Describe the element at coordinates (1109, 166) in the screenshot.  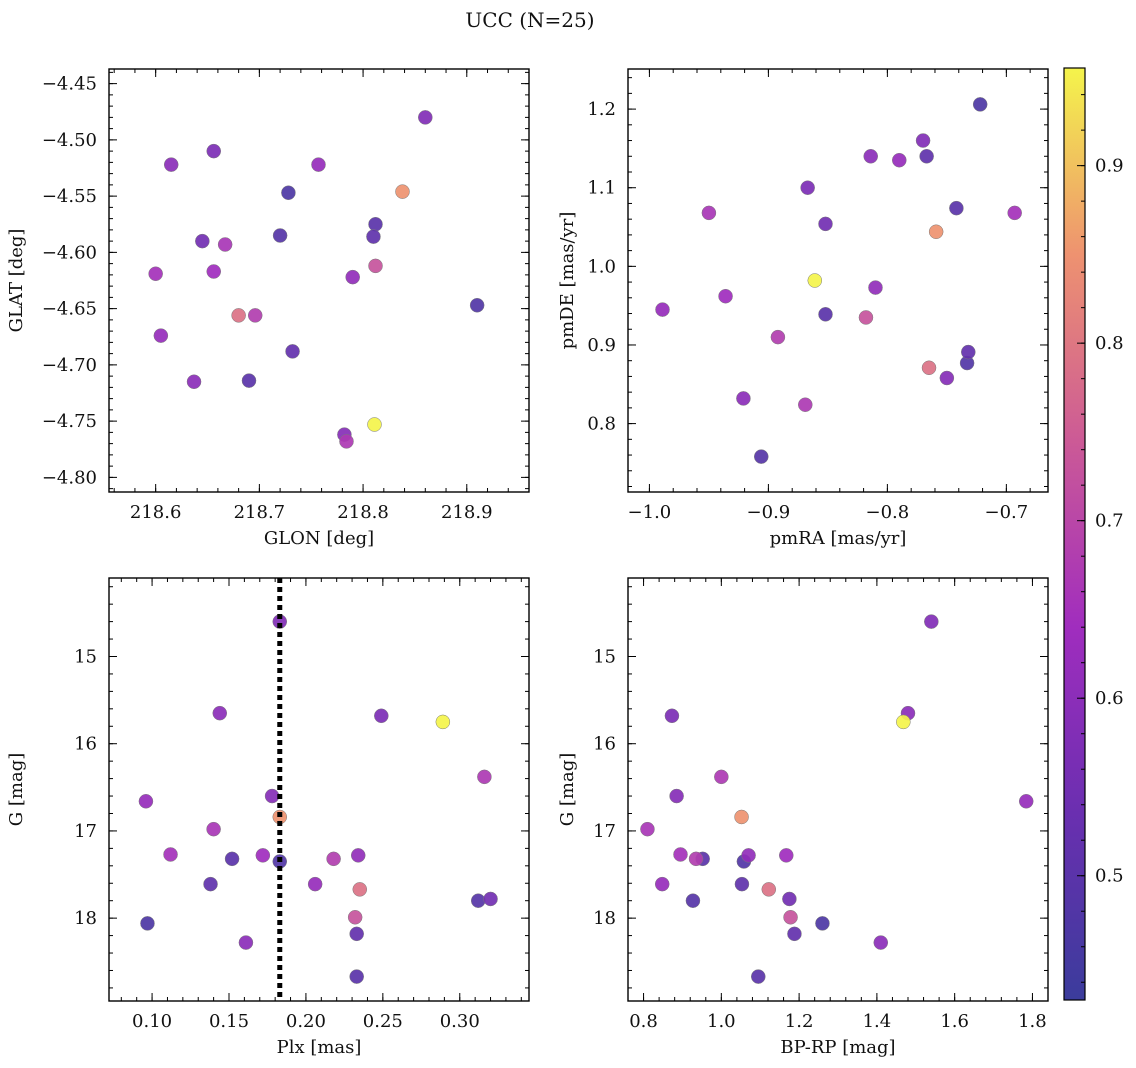
I see `colorbar-tick-label: 0.9` at that location.